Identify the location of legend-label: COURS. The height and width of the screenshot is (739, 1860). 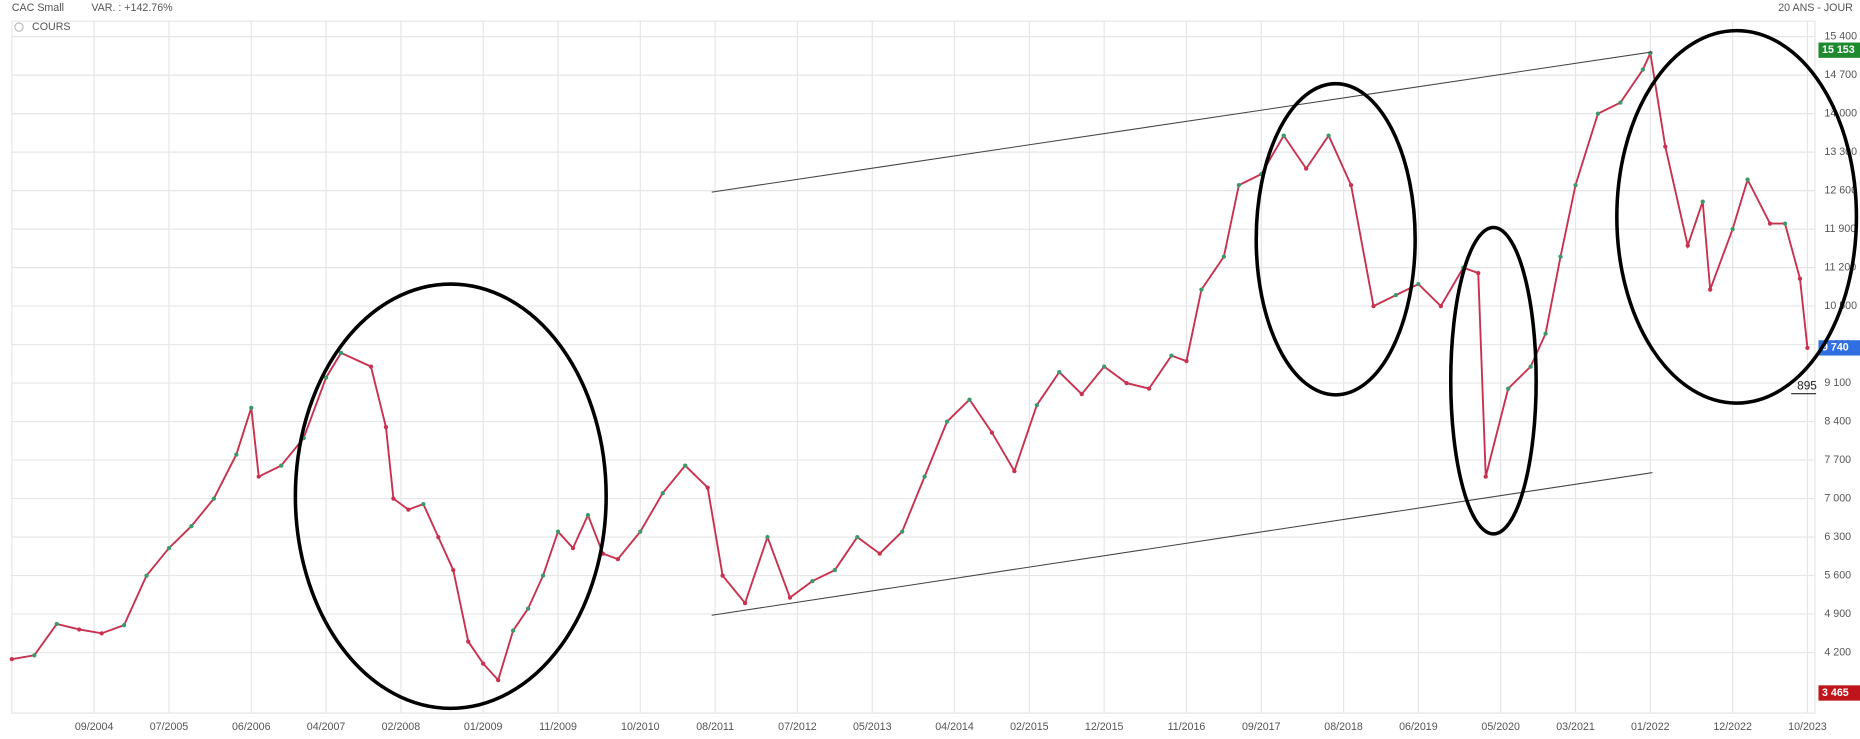
(51, 27).